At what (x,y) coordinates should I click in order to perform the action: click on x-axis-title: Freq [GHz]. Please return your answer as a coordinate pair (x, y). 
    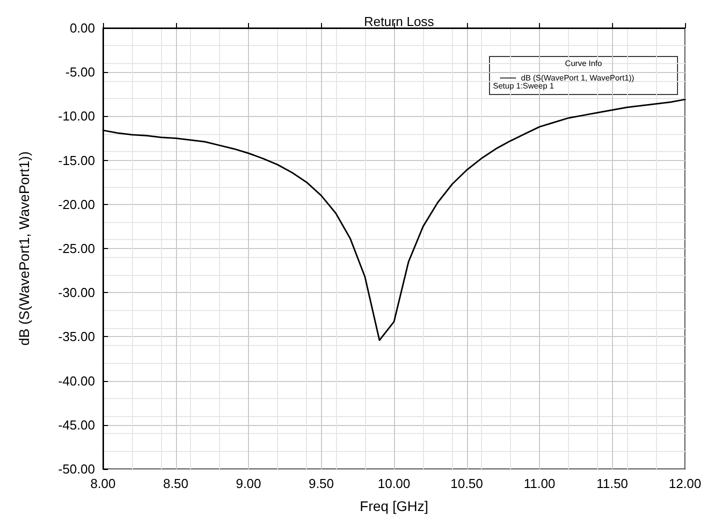
    Looking at the image, I should click on (394, 506).